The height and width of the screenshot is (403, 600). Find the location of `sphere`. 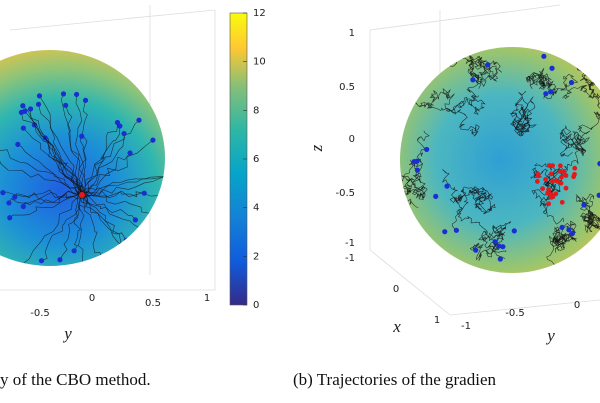

sphere is located at coordinates (82, 158).